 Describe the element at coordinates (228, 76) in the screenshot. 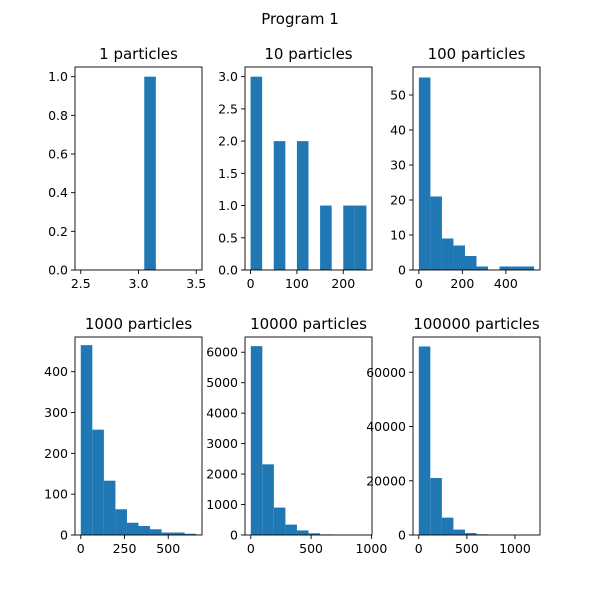

I see `y-tick-label: 3.0` at that location.